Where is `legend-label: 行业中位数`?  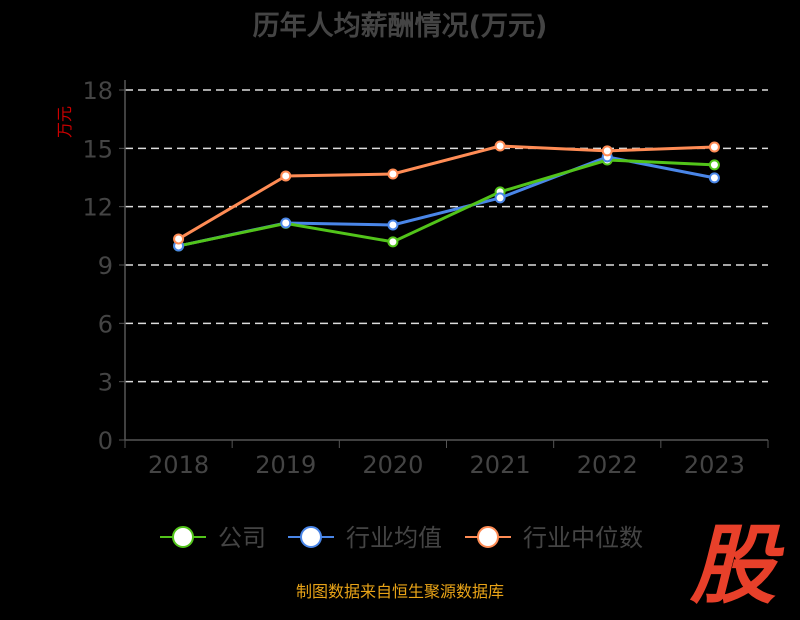
legend-label: 行业中位数 is located at coordinates (583, 538).